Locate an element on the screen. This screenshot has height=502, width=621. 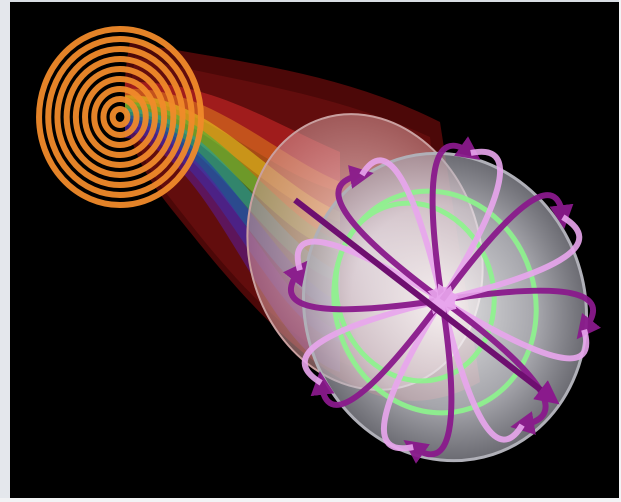
frame-right-edge is located at coordinates (620, 251).